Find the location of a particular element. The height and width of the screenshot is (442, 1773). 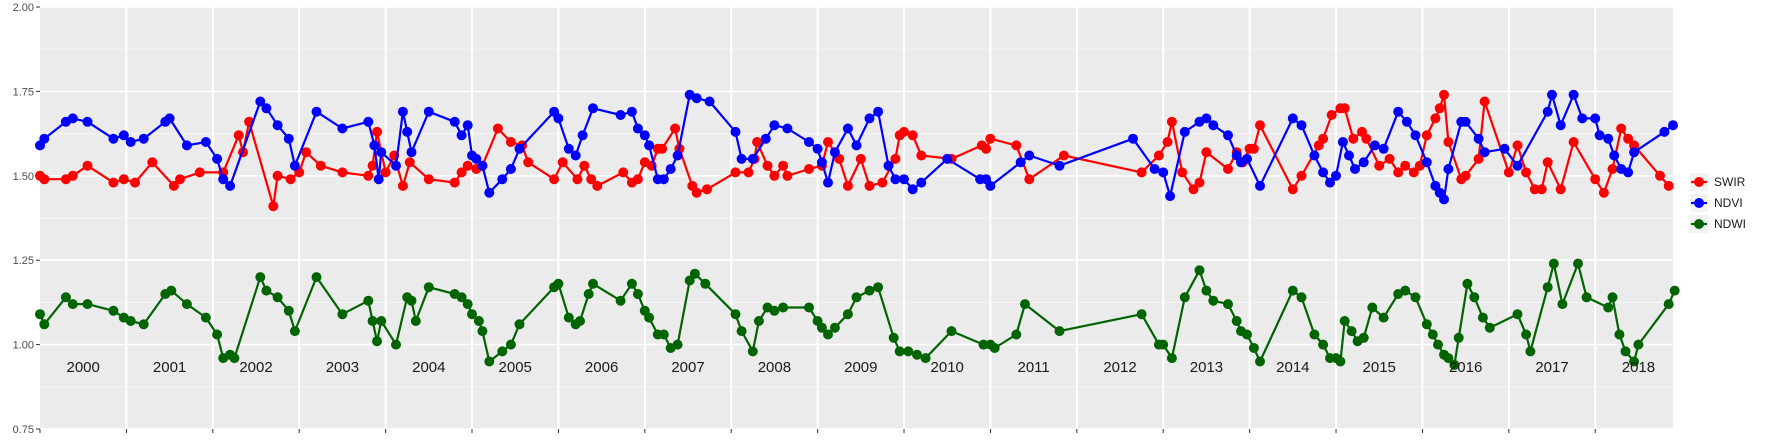

year-label: 2001 is located at coordinates (169, 367).